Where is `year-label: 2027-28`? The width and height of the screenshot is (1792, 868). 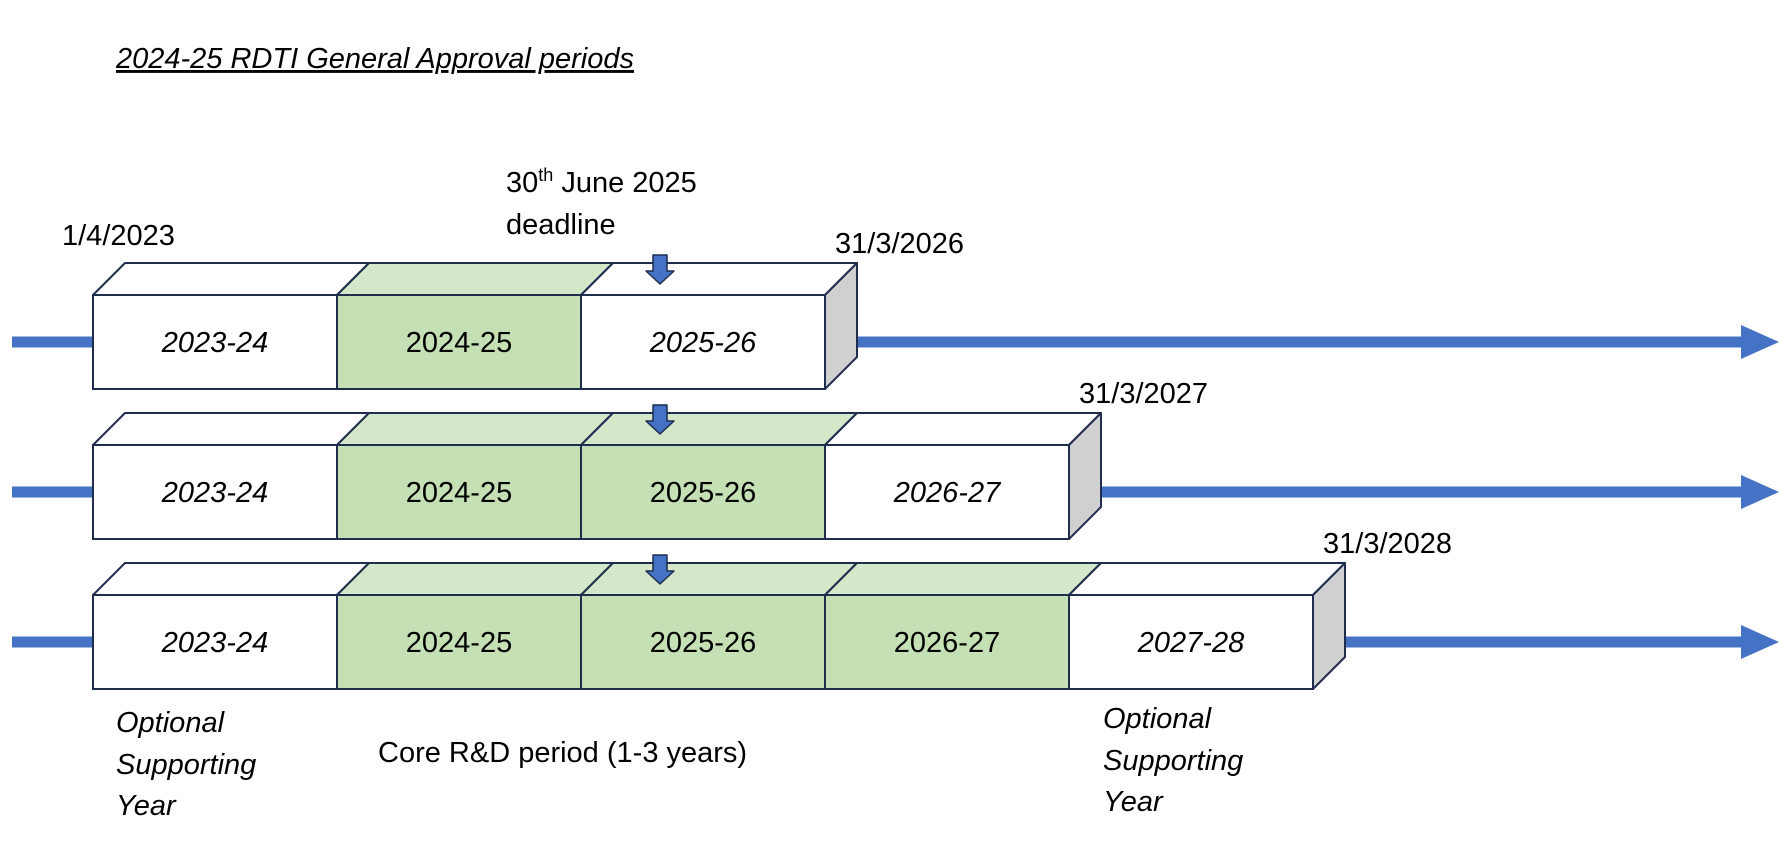
year-label: 2027-28 is located at coordinates (1190, 643).